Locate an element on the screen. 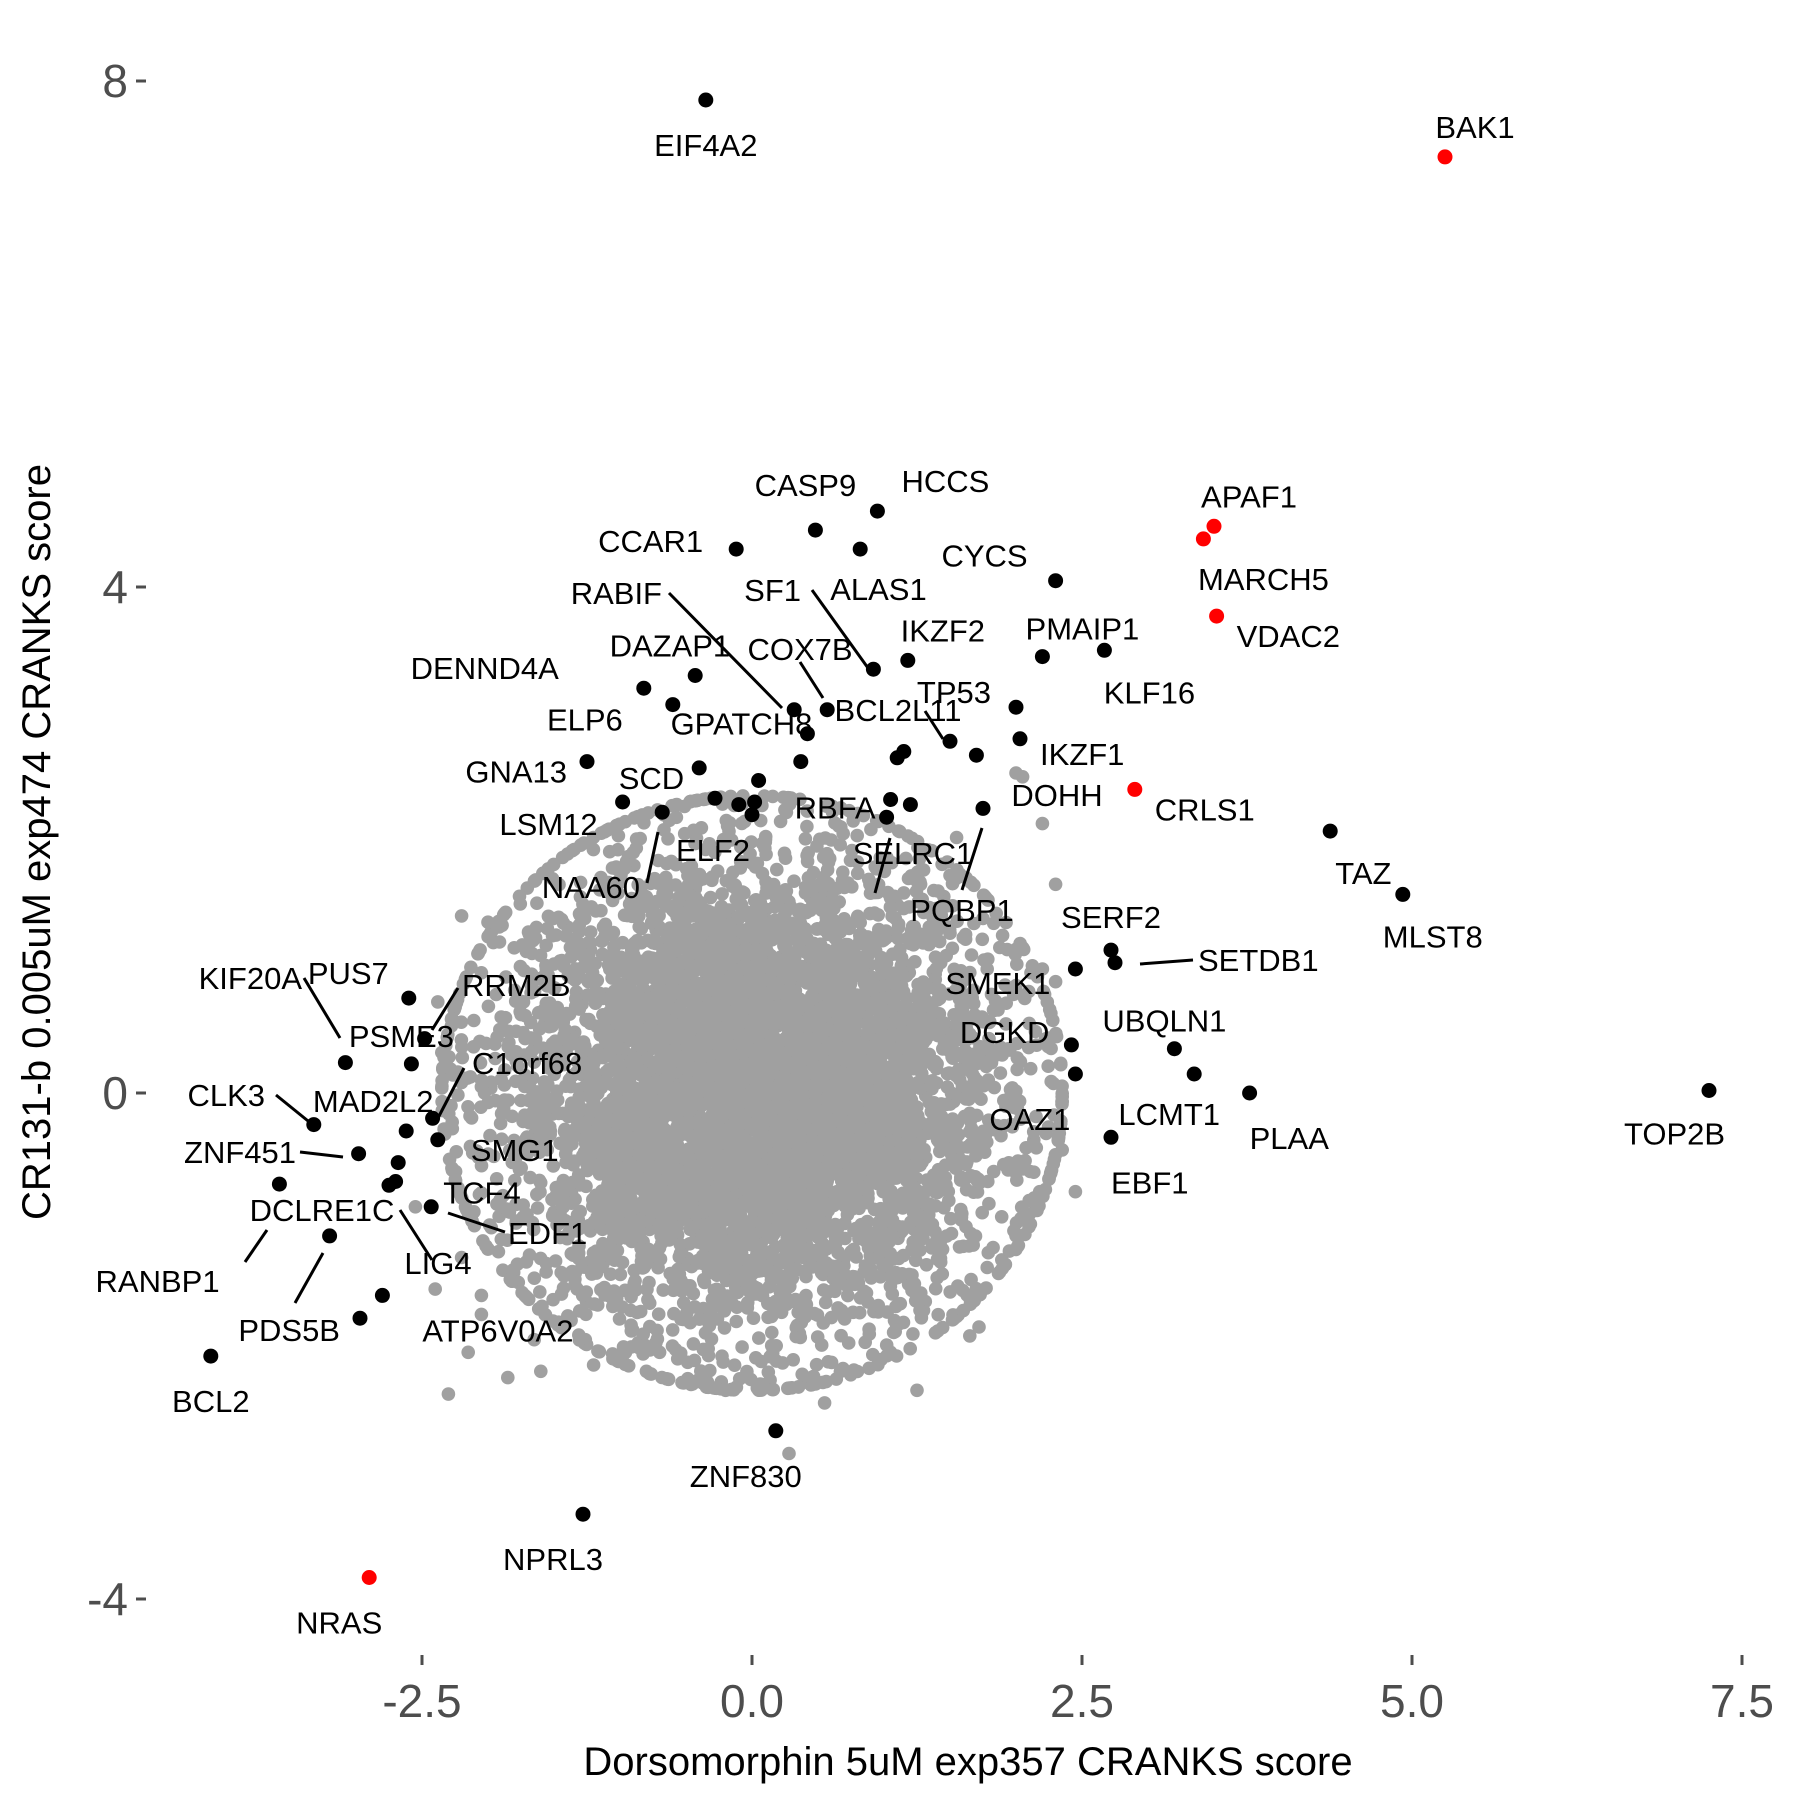 This screenshot has width=1800, height=1800. gray-point-cloud is located at coordinates (752, 1093).